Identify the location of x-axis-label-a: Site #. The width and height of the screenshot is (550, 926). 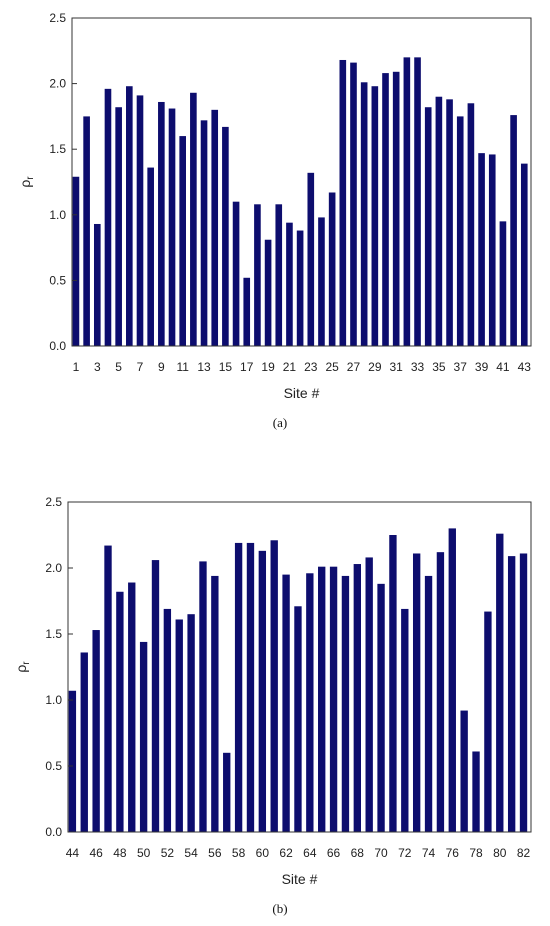
(302, 393).